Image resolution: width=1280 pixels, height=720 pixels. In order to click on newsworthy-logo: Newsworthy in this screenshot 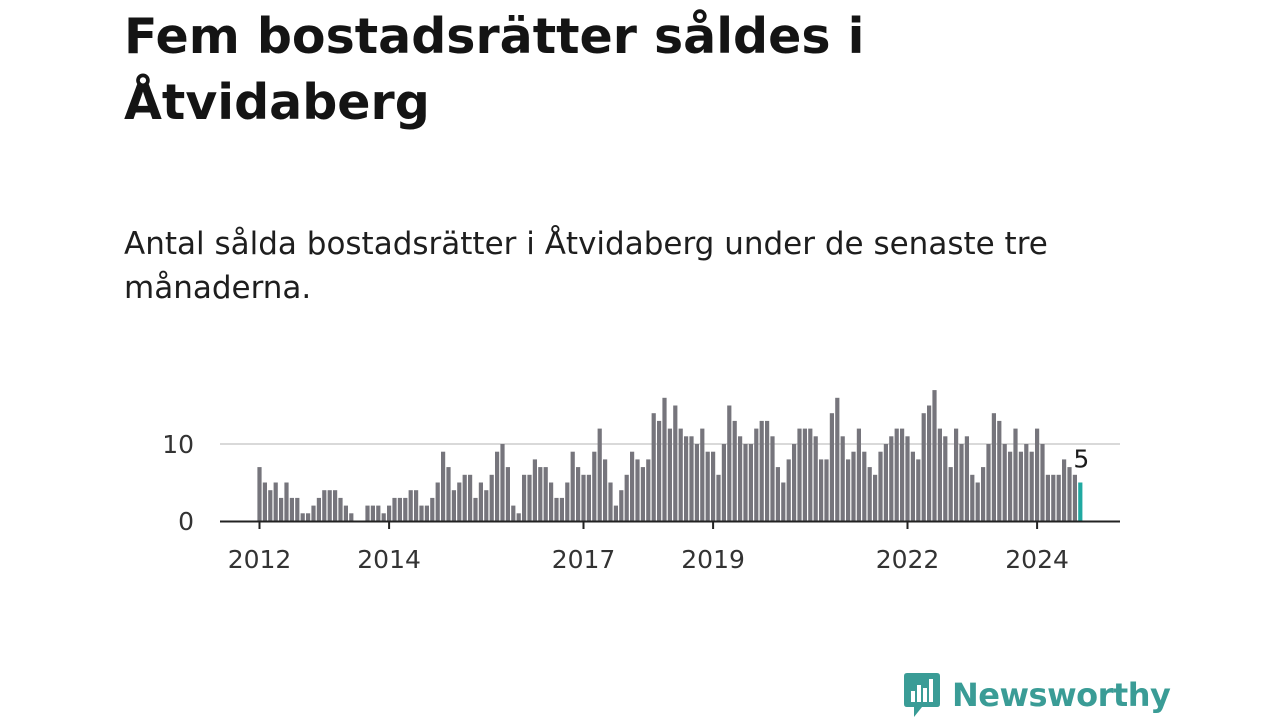, I will do `click(1036, 695)`.